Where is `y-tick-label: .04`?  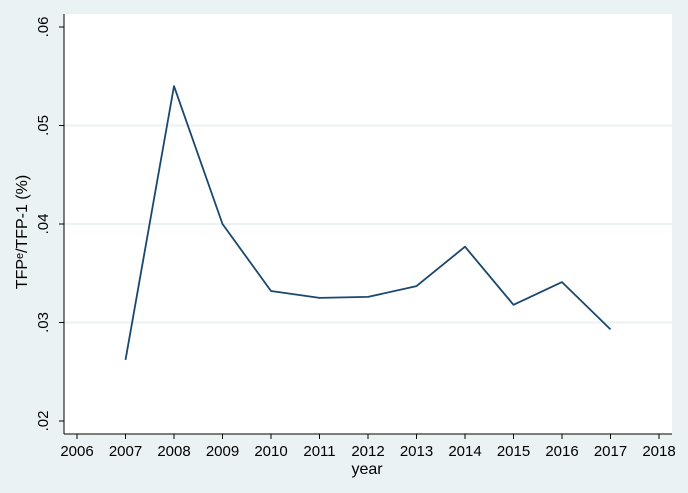 y-tick-label: .04 is located at coordinates (43, 224).